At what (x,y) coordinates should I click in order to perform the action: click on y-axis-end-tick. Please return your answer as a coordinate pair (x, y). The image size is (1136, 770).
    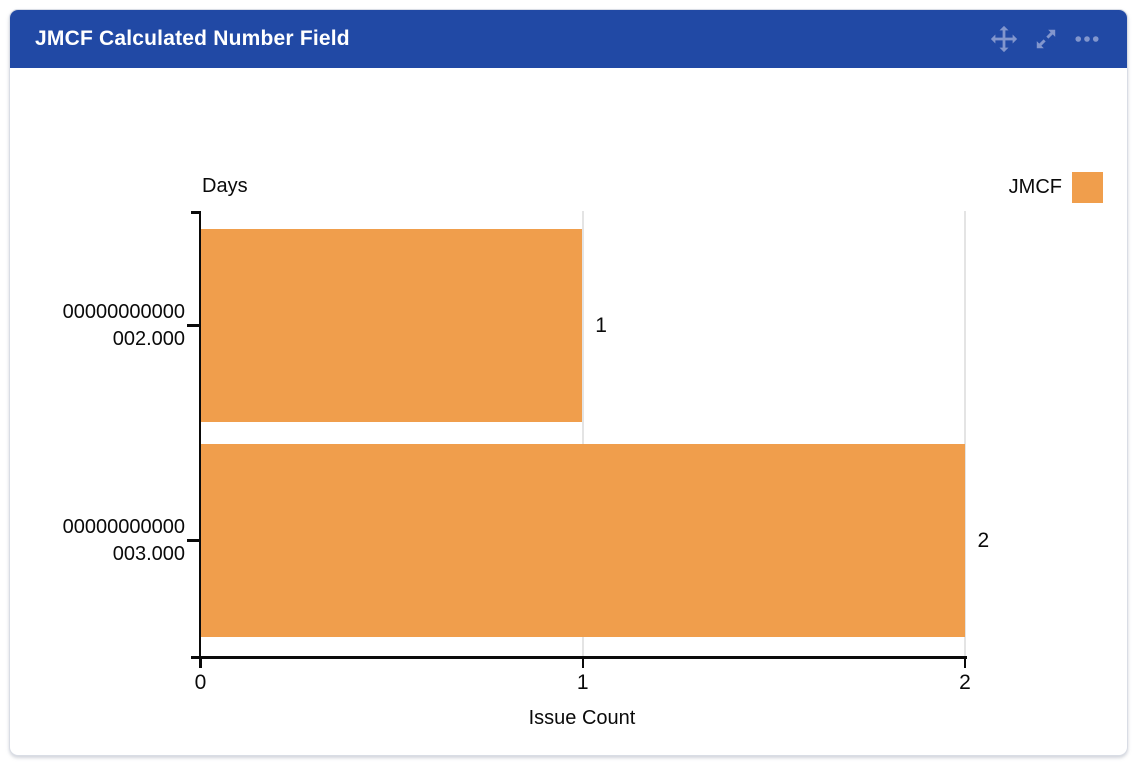
    Looking at the image, I should click on (194, 212).